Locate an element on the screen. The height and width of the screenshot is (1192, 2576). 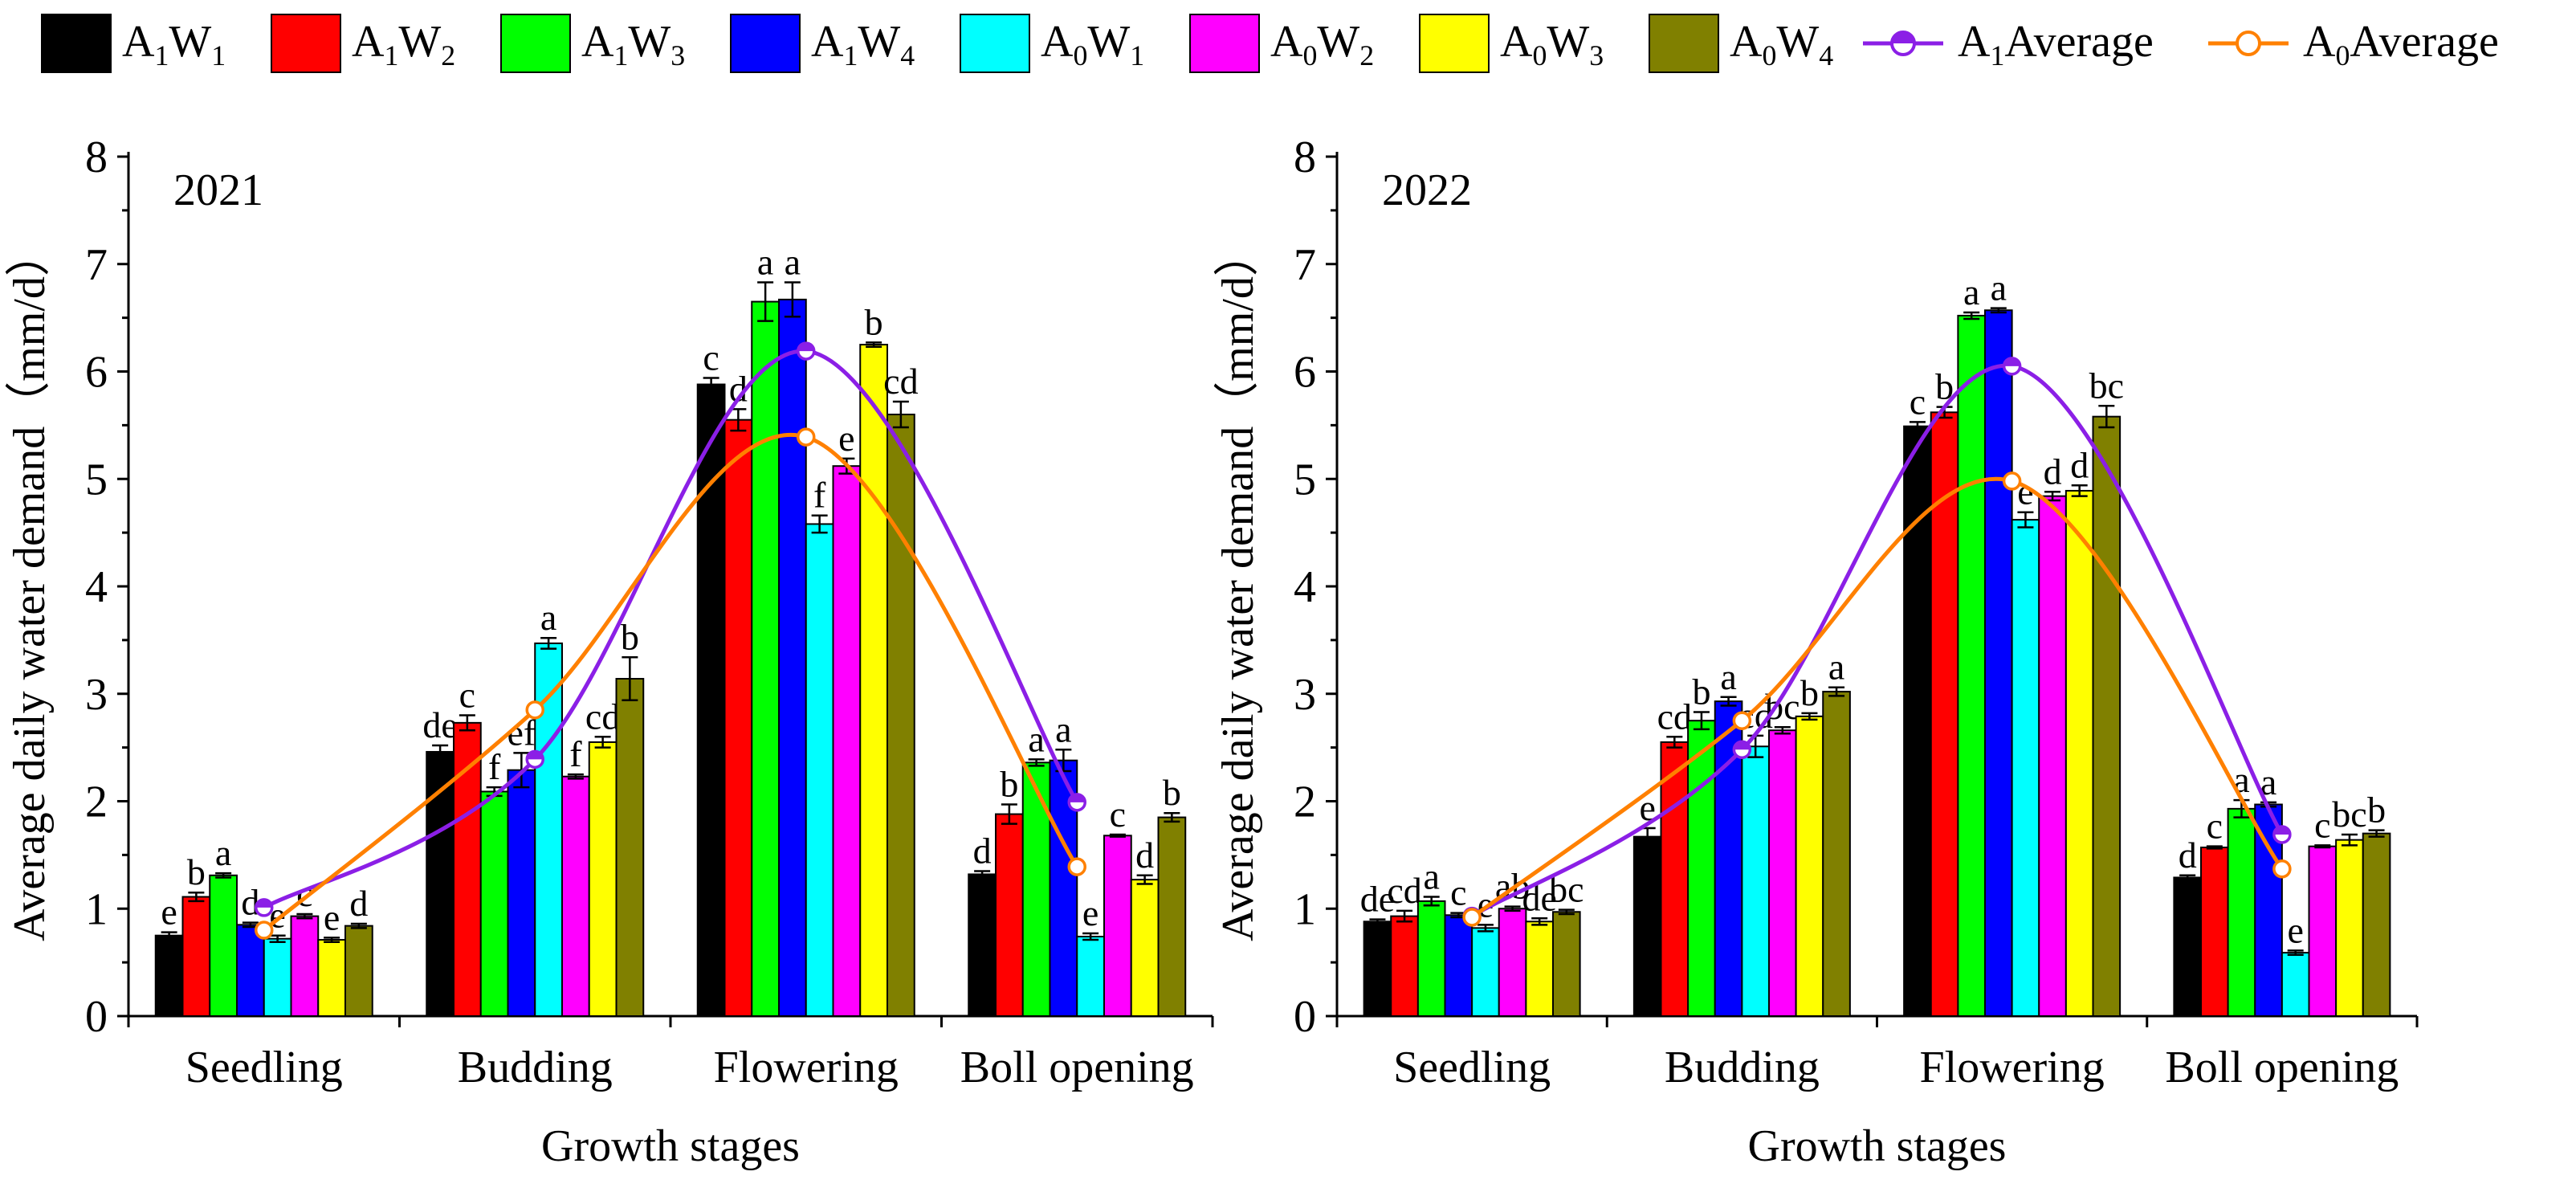
bar-A0W4-seedling is located at coordinates (1566, 964).